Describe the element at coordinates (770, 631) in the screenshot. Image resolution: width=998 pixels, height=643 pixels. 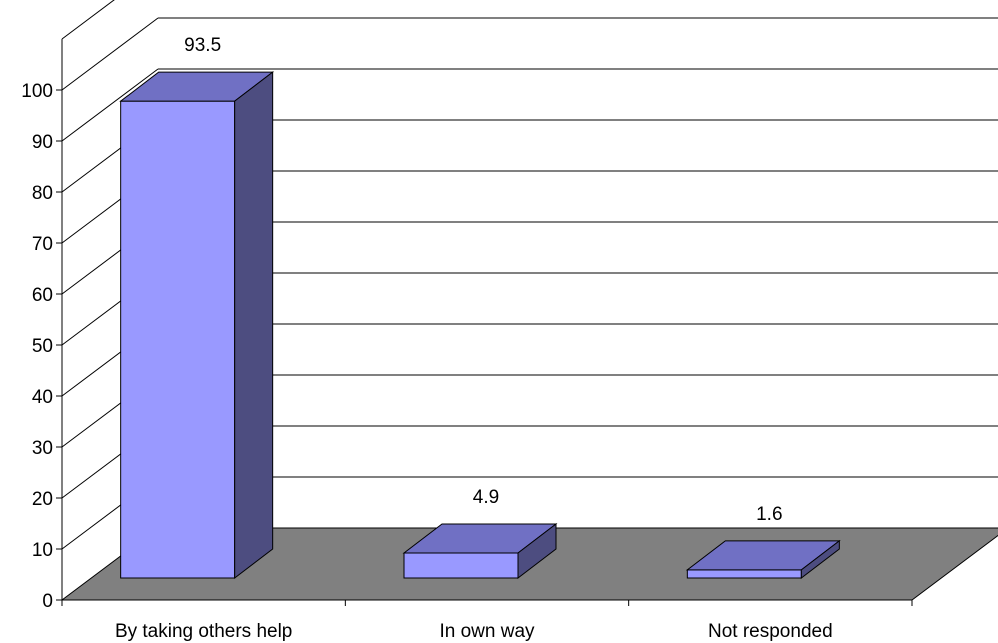
I see `category-label-3: Not responded` at that location.